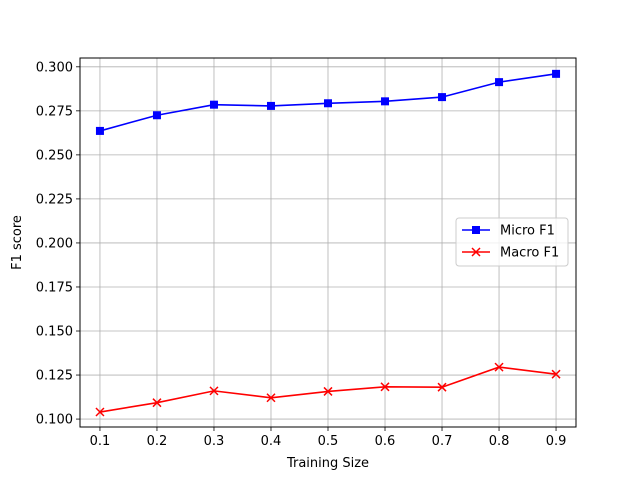 This screenshot has width=640, height=480. What do you see at coordinates (54, 243) in the screenshot?
I see `y-tick-label: 0.200` at bounding box center [54, 243].